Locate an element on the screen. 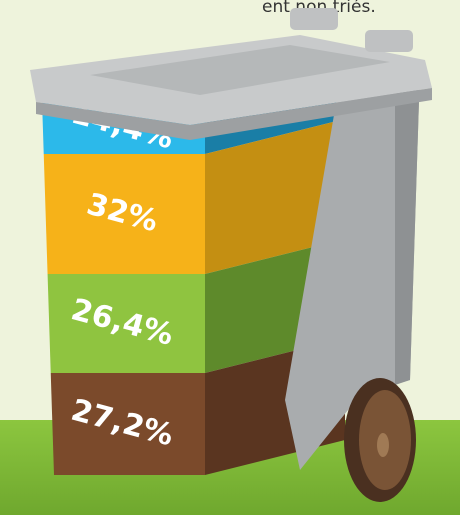  lid-top is located at coordinates (240, 70).